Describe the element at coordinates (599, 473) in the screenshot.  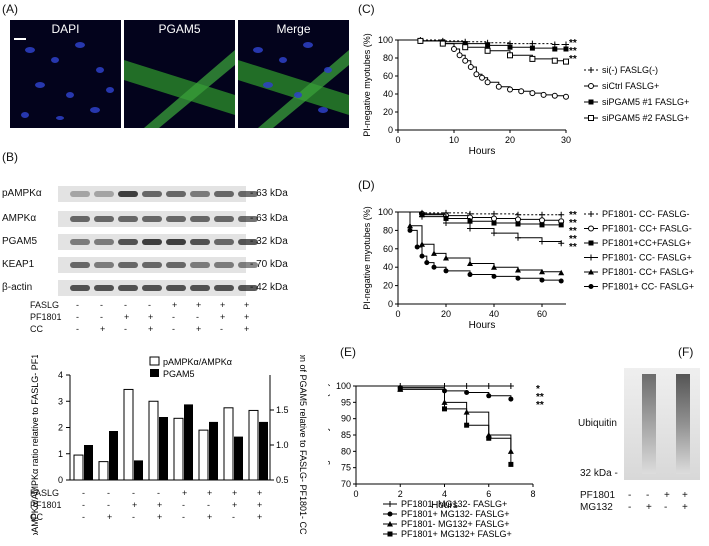
I see `marker-32kda: 32 kDa -` at that location.